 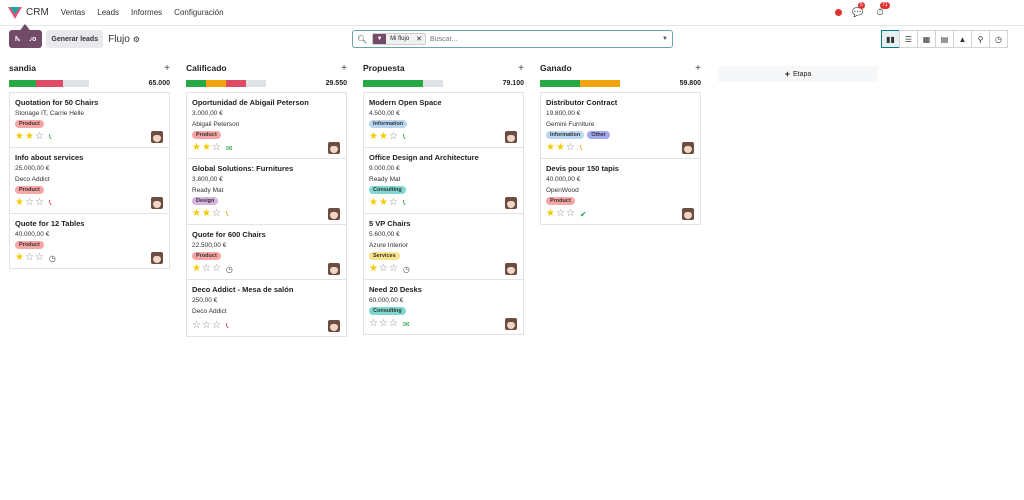 What do you see at coordinates (962, 39) in the screenshot?
I see `graph-view-icon: ▲` at bounding box center [962, 39].